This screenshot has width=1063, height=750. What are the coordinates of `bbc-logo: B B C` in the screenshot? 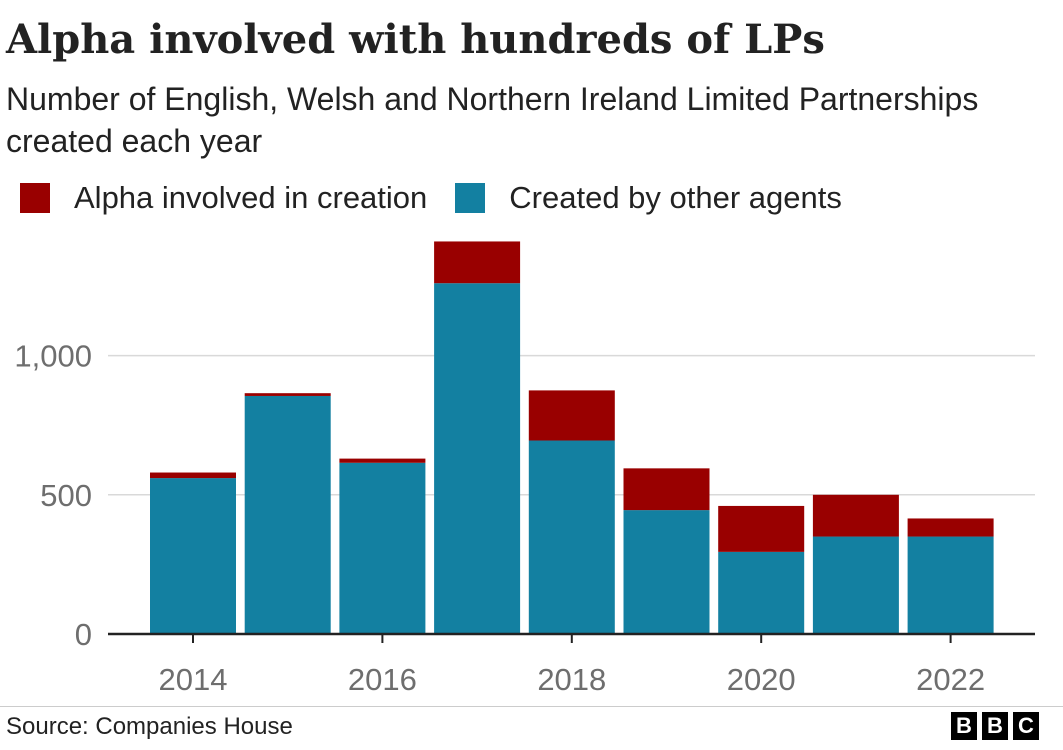 It's located at (992, 726).